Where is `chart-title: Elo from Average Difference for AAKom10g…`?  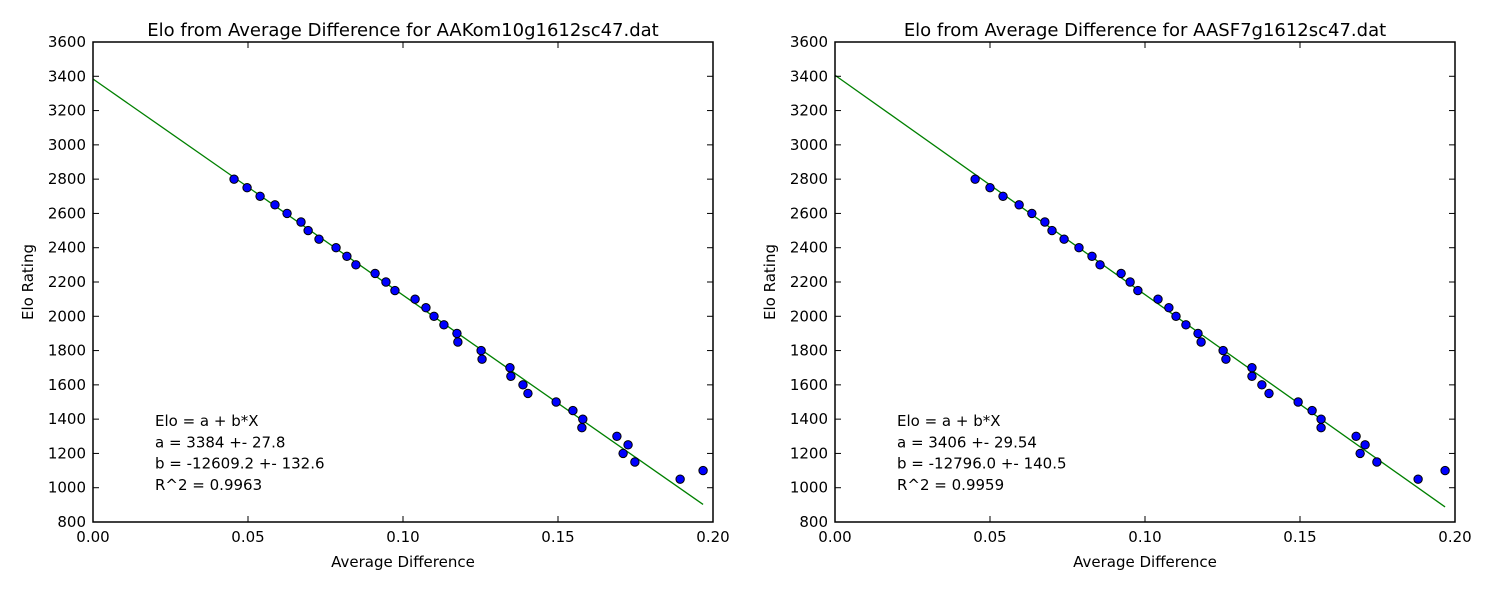
chart-title: Elo from Average Difference for AAKom10g… is located at coordinates (402, 30).